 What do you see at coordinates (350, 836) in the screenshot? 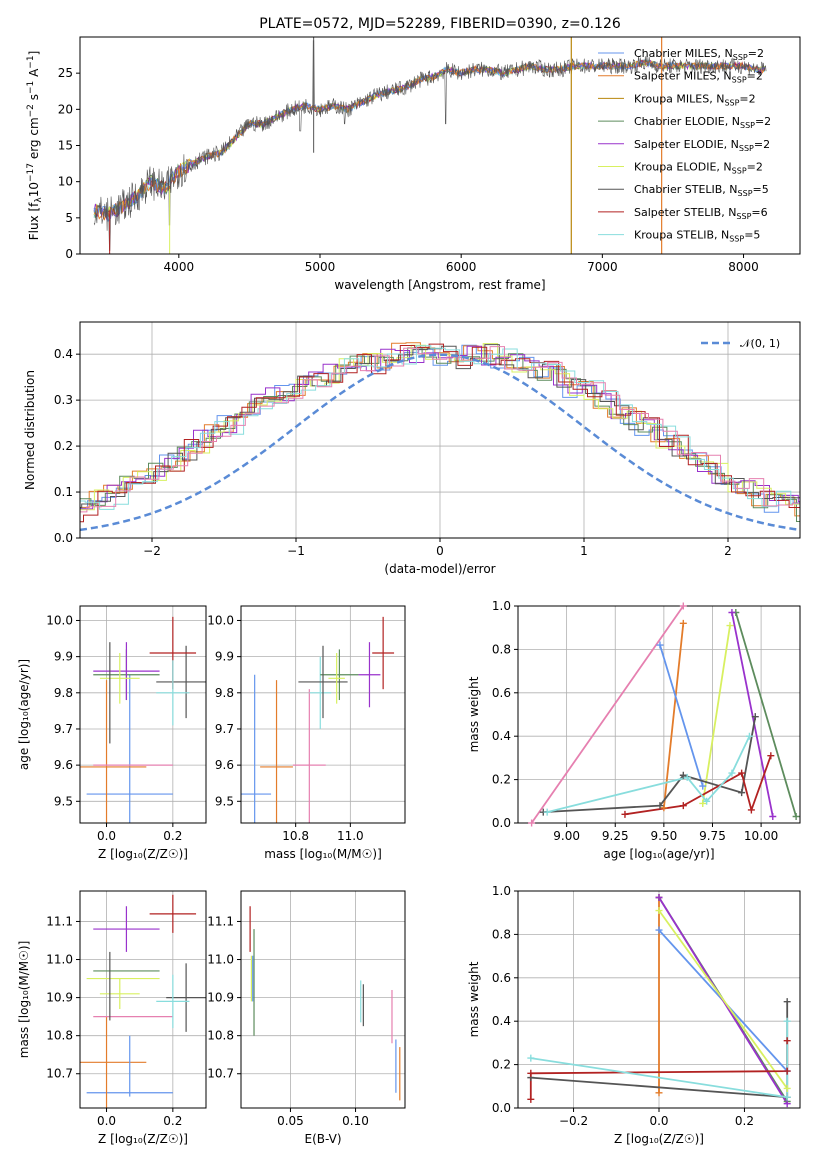
I see `x-tick-label: 11.0` at bounding box center [350, 836].